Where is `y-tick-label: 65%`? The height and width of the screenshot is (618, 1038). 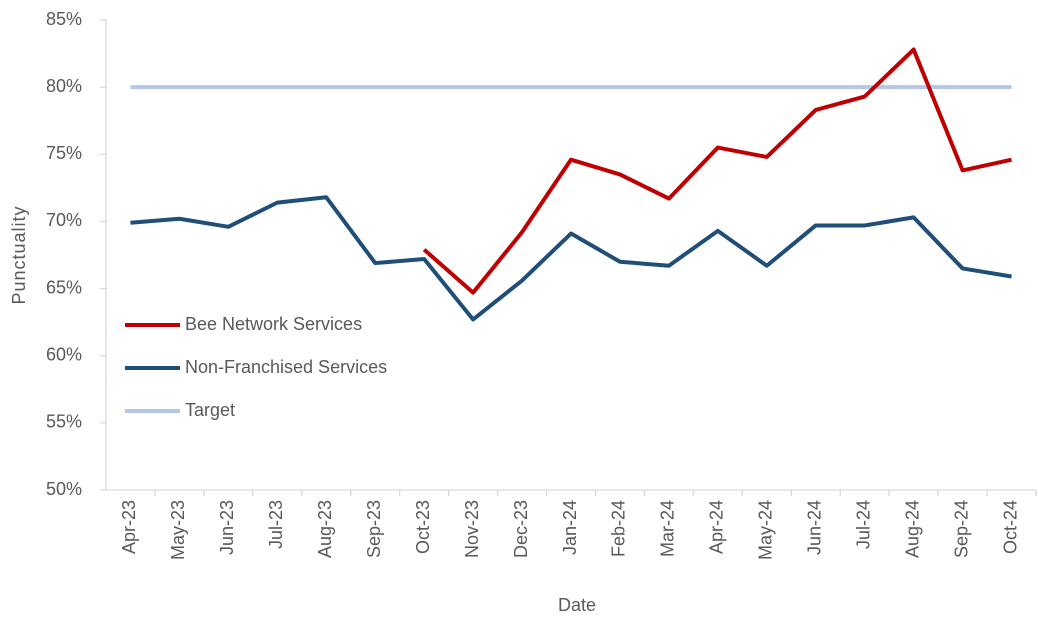 y-tick-label: 65% is located at coordinates (64, 287).